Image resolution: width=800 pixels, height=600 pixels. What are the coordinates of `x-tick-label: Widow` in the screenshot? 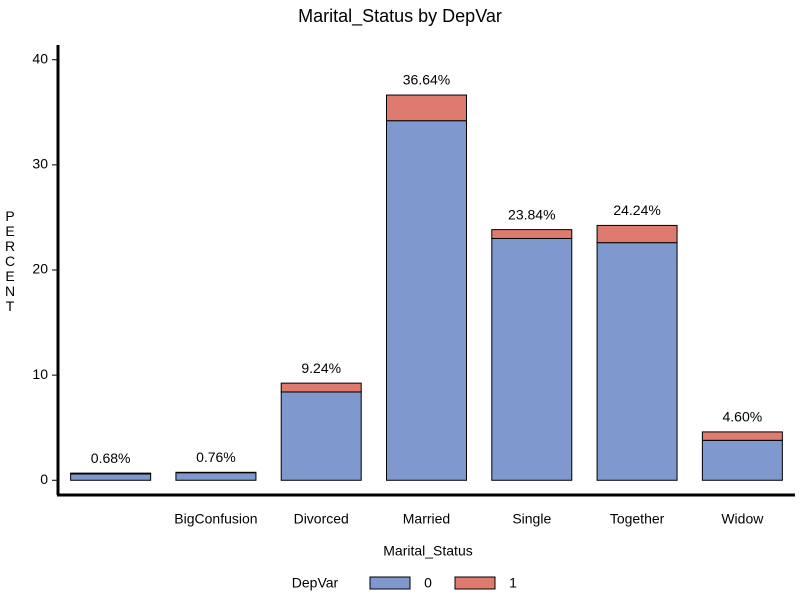 It's located at (742, 519).